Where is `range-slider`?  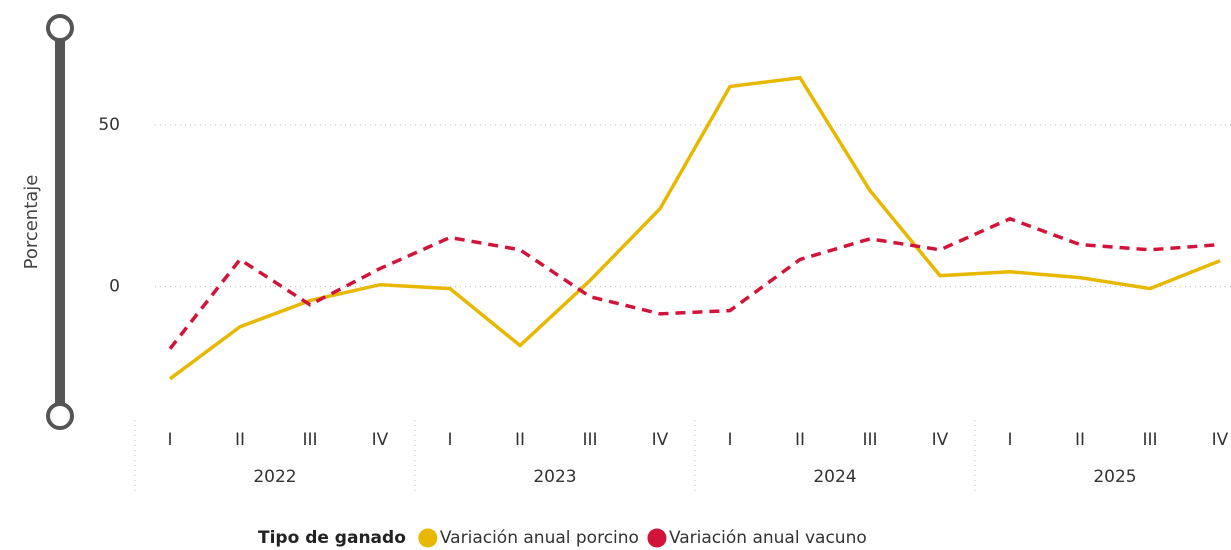 range-slider is located at coordinates (60, 222).